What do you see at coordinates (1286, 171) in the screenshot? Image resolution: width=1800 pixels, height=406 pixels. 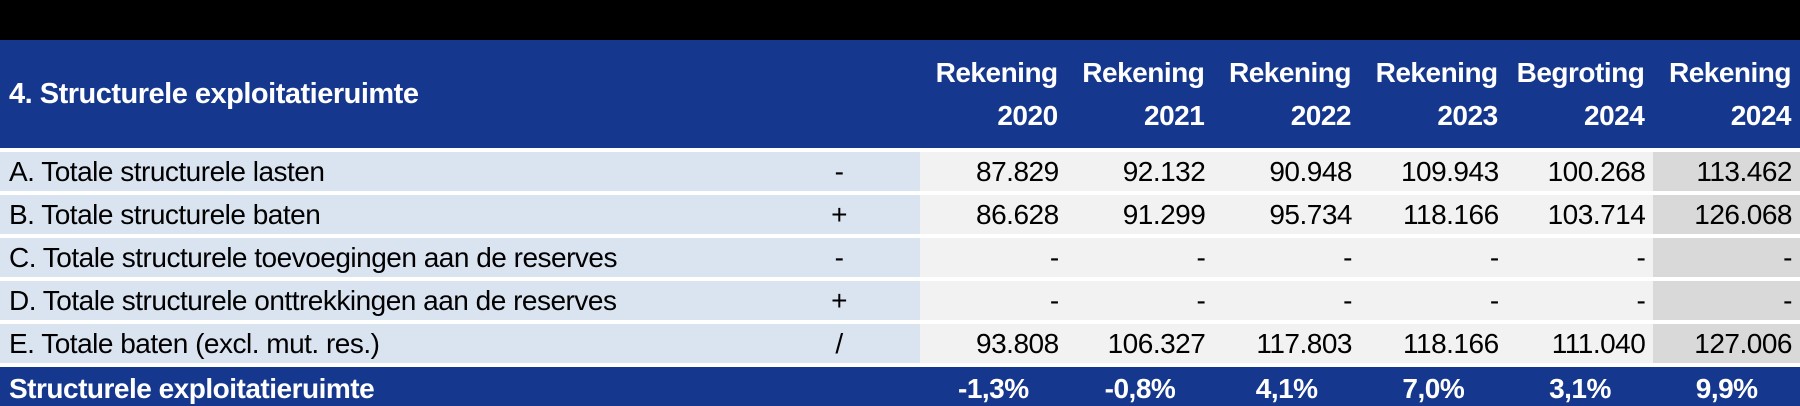 I see `cell-value: 90.948` at bounding box center [1286, 171].